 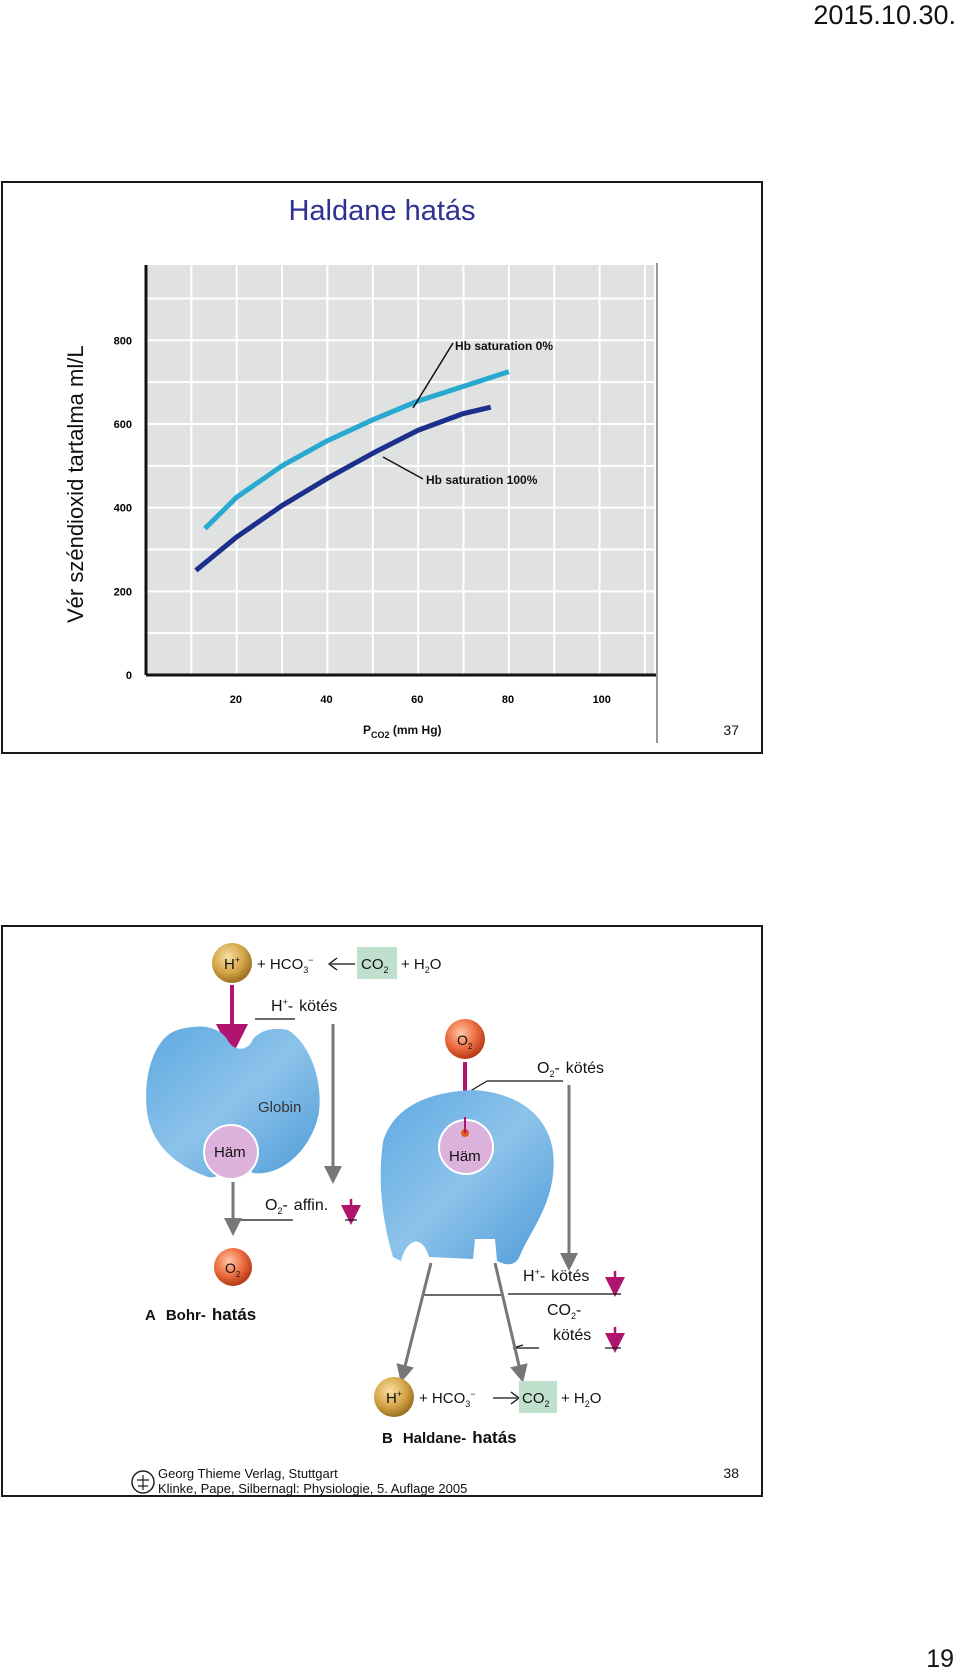 What do you see at coordinates (508, 700) in the screenshot?
I see `x-tick-label: 80` at bounding box center [508, 700].